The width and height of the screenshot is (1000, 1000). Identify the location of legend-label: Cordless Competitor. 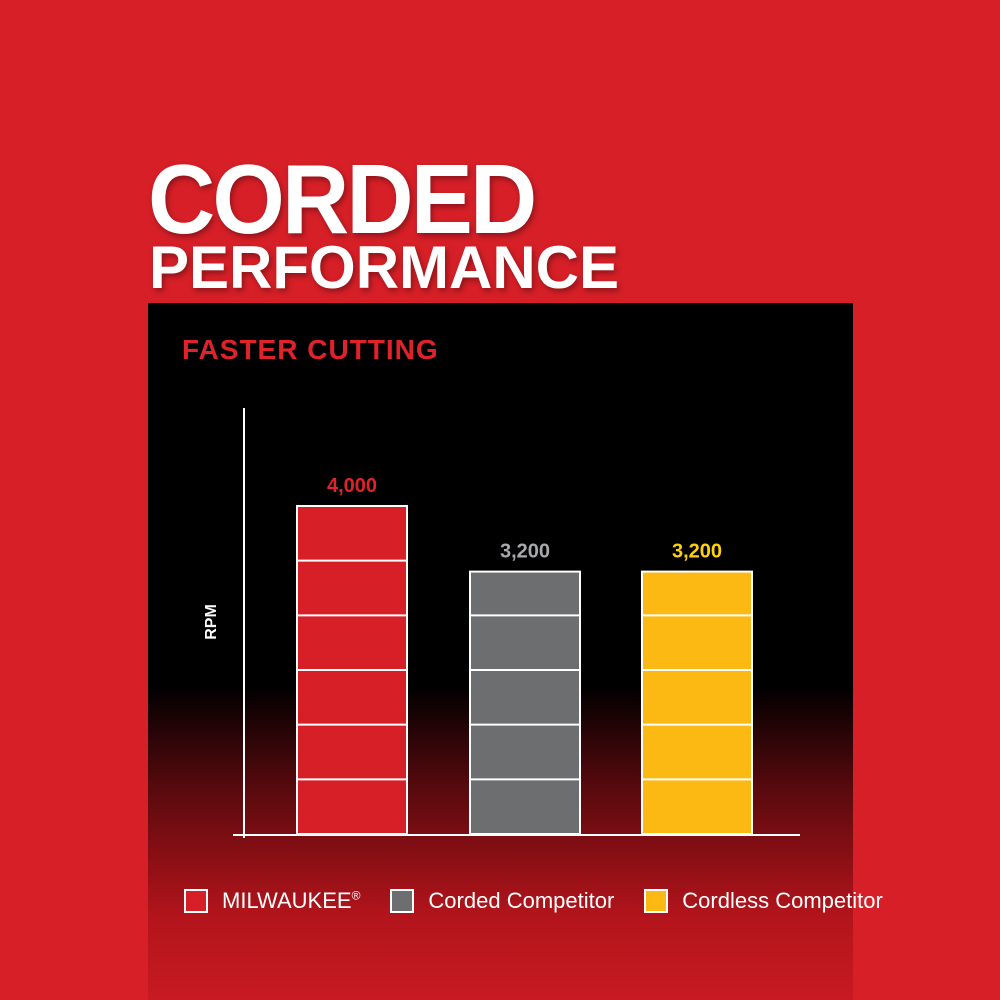
(782, 900).